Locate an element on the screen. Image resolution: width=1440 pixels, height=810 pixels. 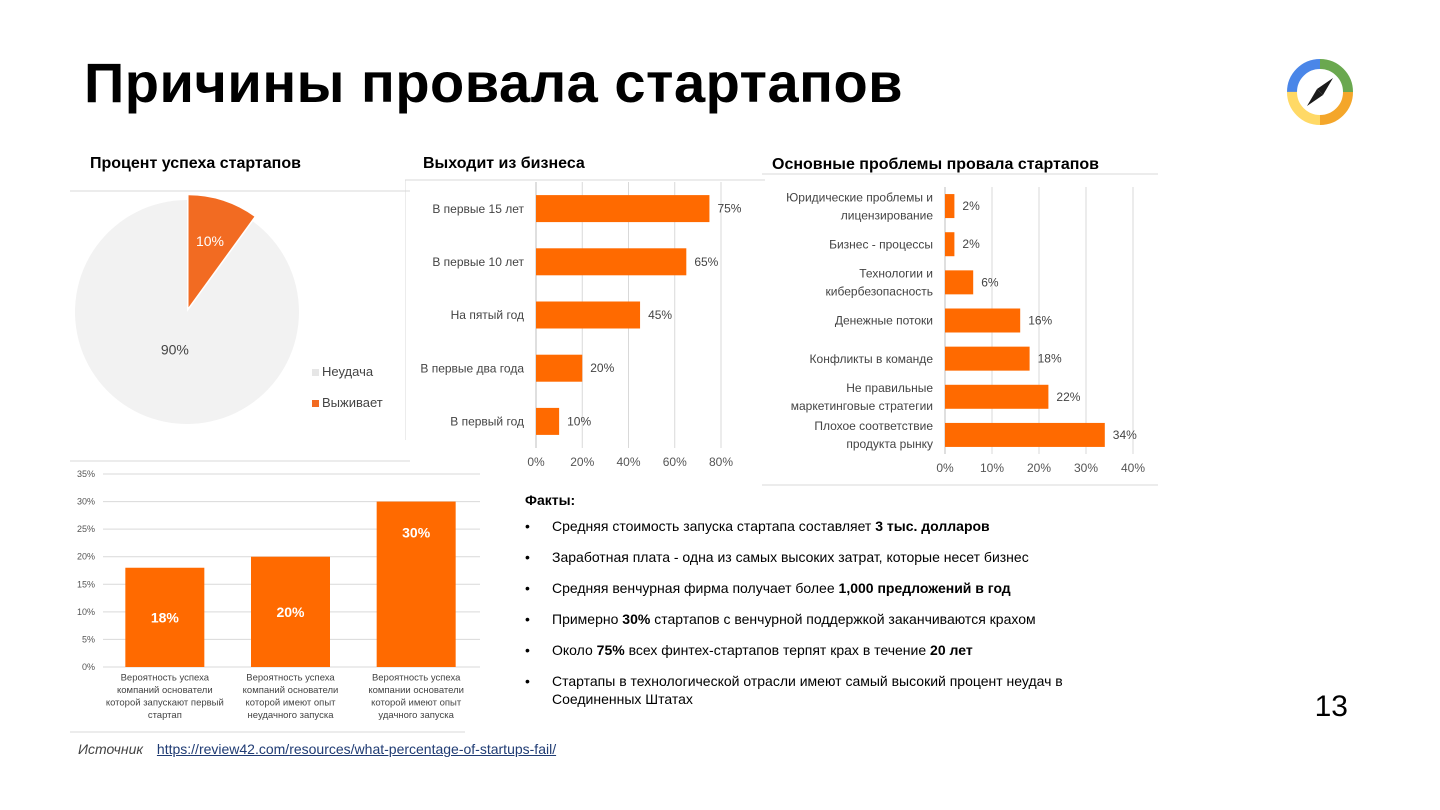
compass-icon is located at coordinates (1320, 92).